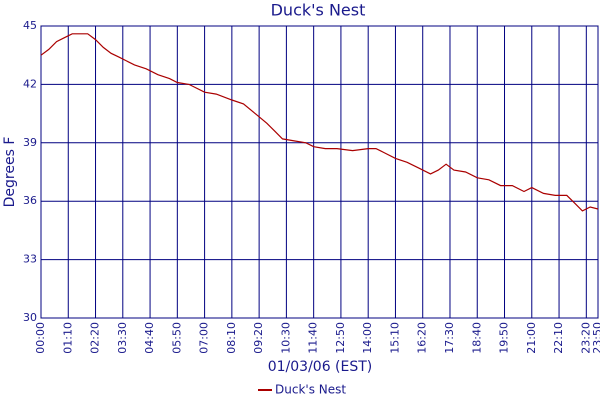 The width and height of the screenshot is (600, 400). Describe the element at coordinates (95, 338) in the screenshot. I see `x-tick-label: 02:20` at that location.